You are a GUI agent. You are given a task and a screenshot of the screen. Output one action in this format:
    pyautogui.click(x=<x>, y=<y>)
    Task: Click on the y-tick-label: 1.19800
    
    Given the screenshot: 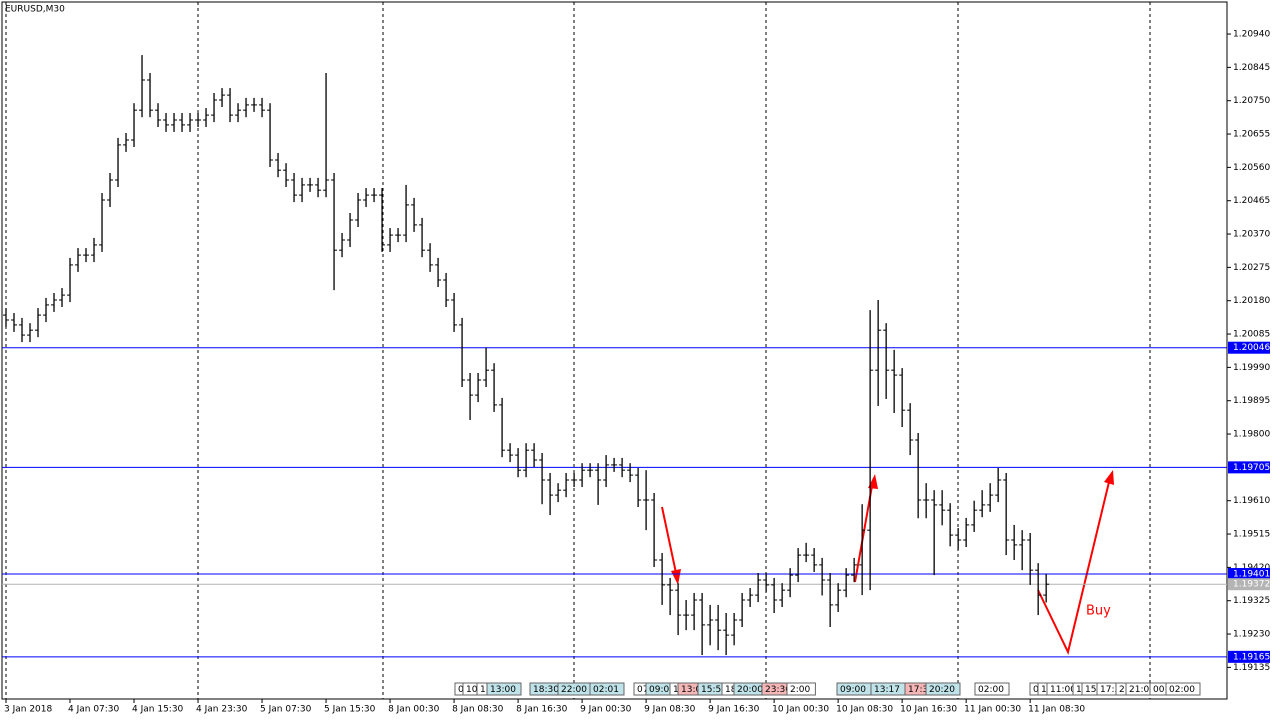 What is the action you would take?
    pyautogui.click(x=1251, y=435)
    